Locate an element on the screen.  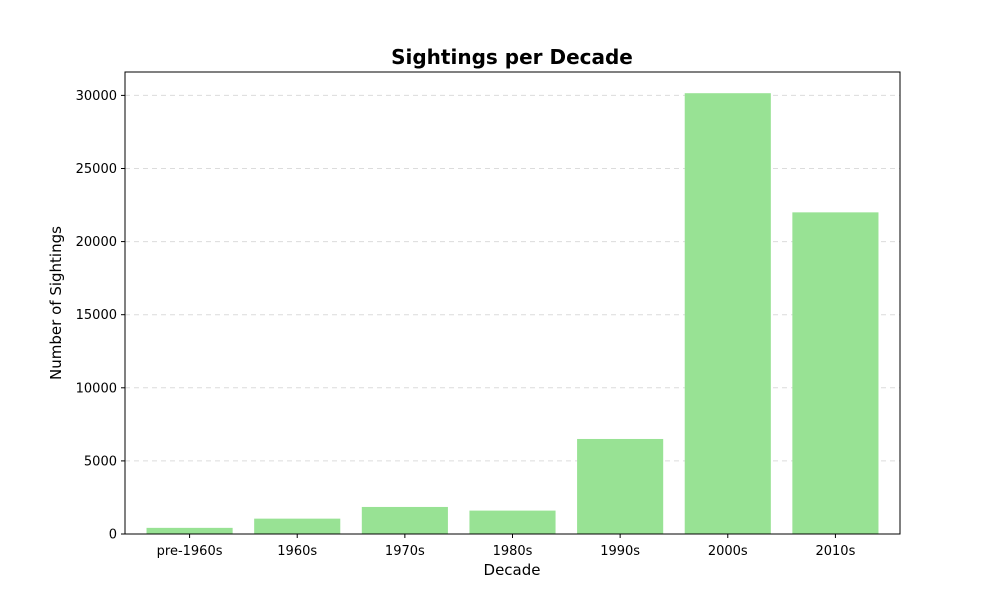
x-tick-label: 2010s is located at coordinates (835, 551).